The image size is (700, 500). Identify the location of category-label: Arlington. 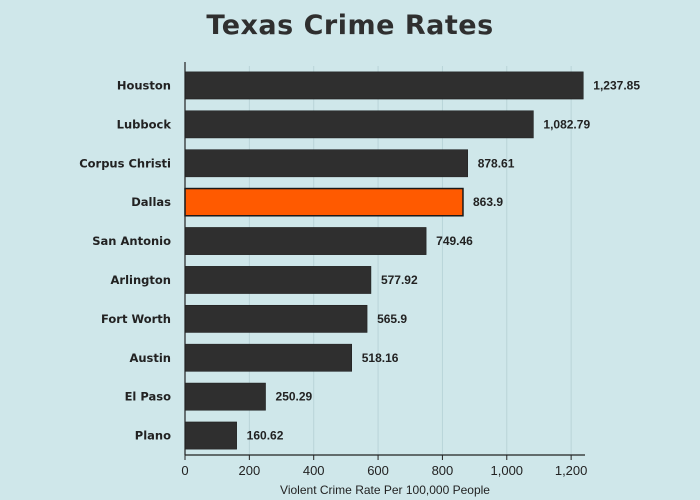
(141, 280).